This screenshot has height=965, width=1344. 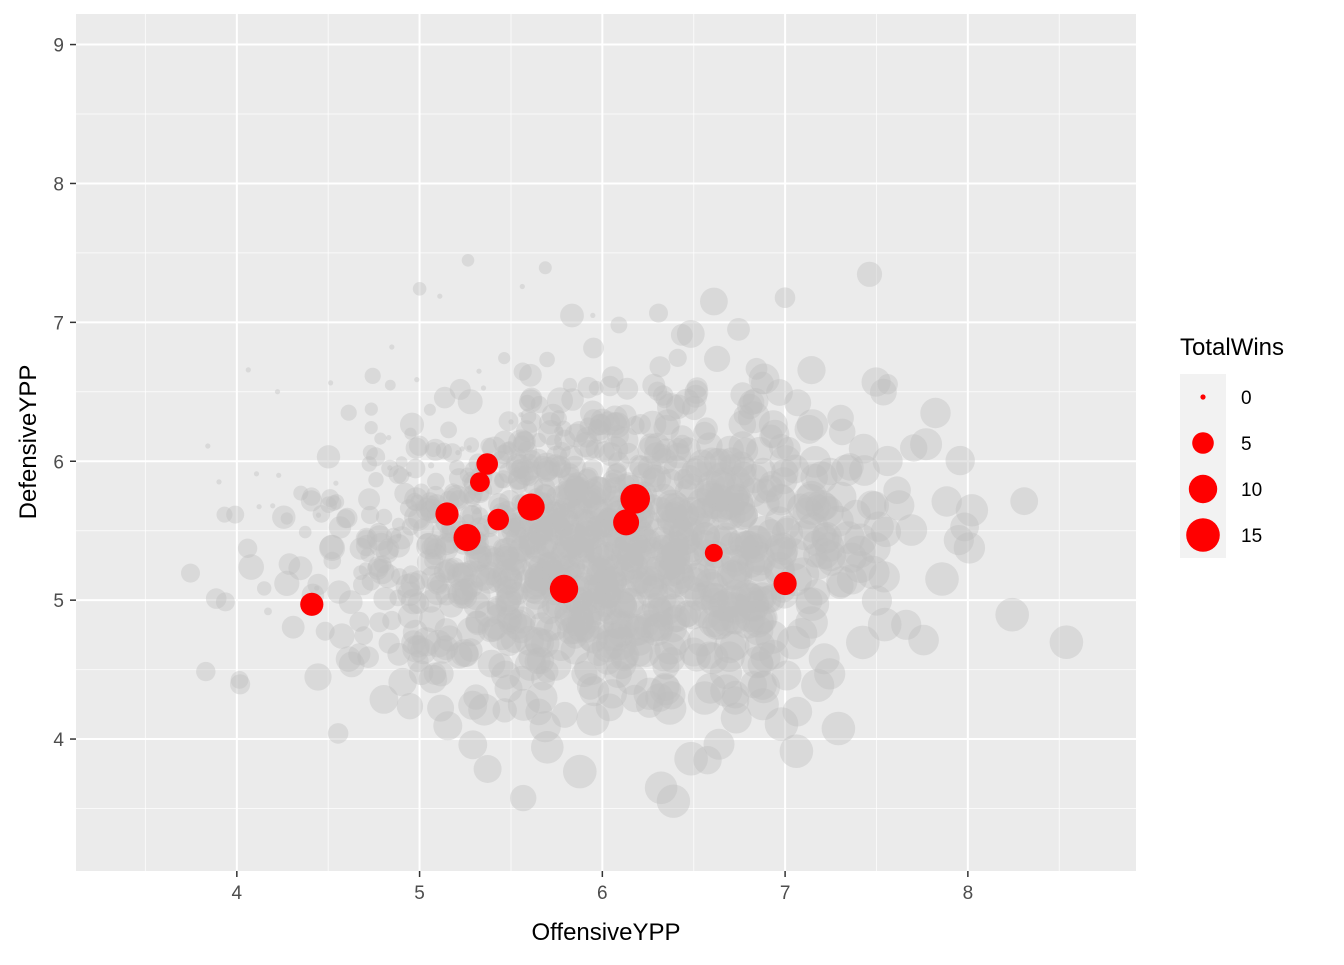 What do you see at coordinates (1203, 443) in the screenshot?
I see `legend-key-point` at bounding box center [1203, 443].